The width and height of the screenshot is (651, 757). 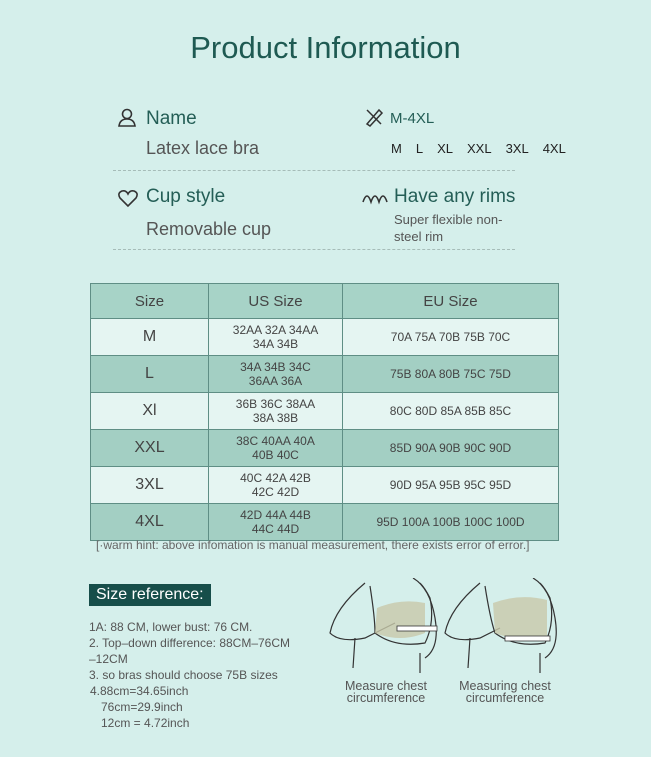 I want to click on page-title: Product Information, so click(x=325, y=47).